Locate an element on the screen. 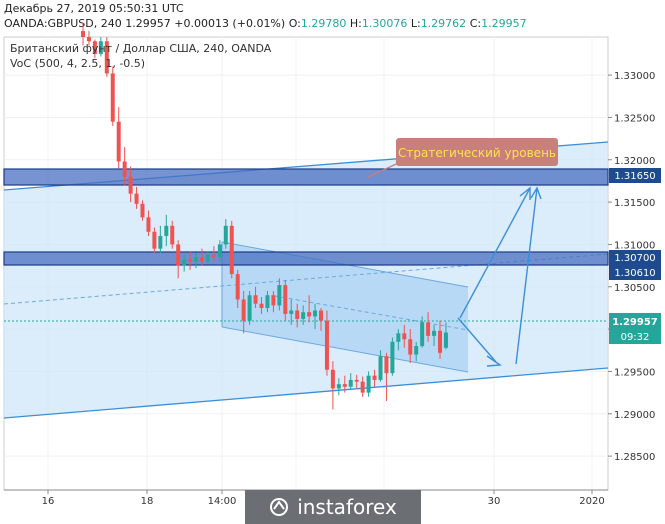 Image resolution: width=665 pixels, height=524 pixels. forecast-arrow-down is located at coordinates (477, 340).